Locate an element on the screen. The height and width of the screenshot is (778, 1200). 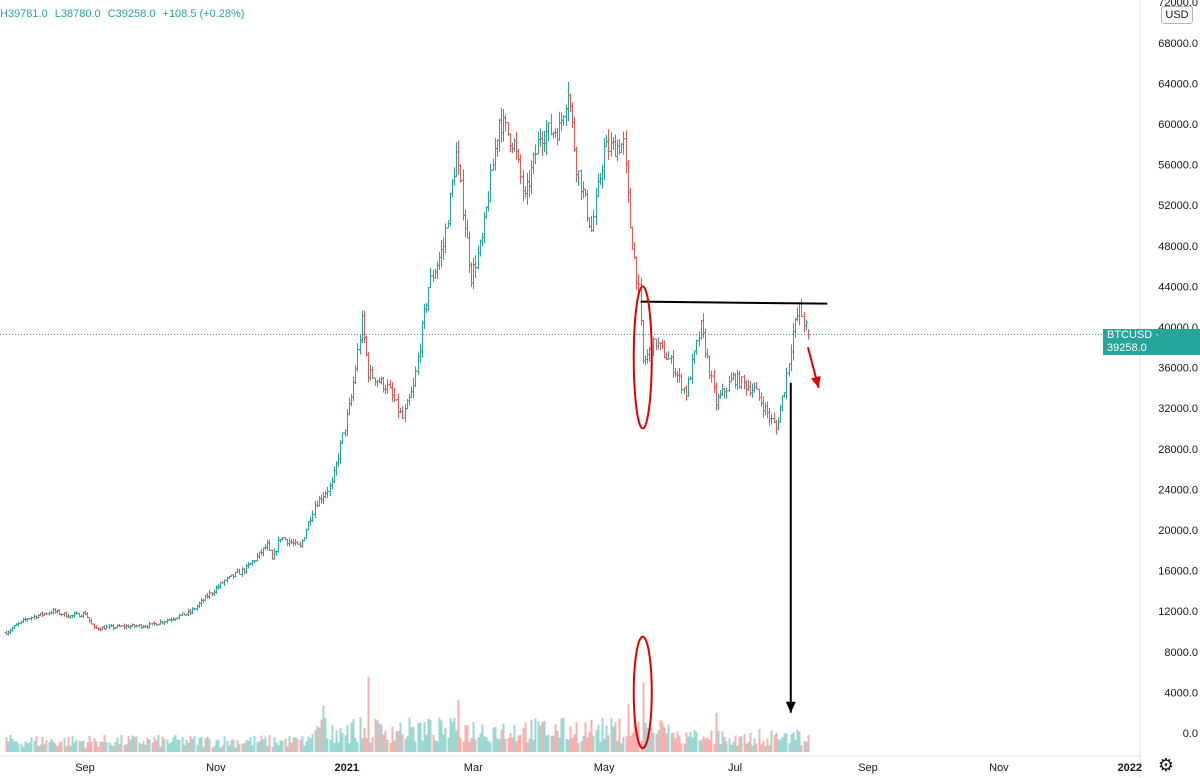
settings-gear-icon: ⚙ is located at coordinates (1166, 765).